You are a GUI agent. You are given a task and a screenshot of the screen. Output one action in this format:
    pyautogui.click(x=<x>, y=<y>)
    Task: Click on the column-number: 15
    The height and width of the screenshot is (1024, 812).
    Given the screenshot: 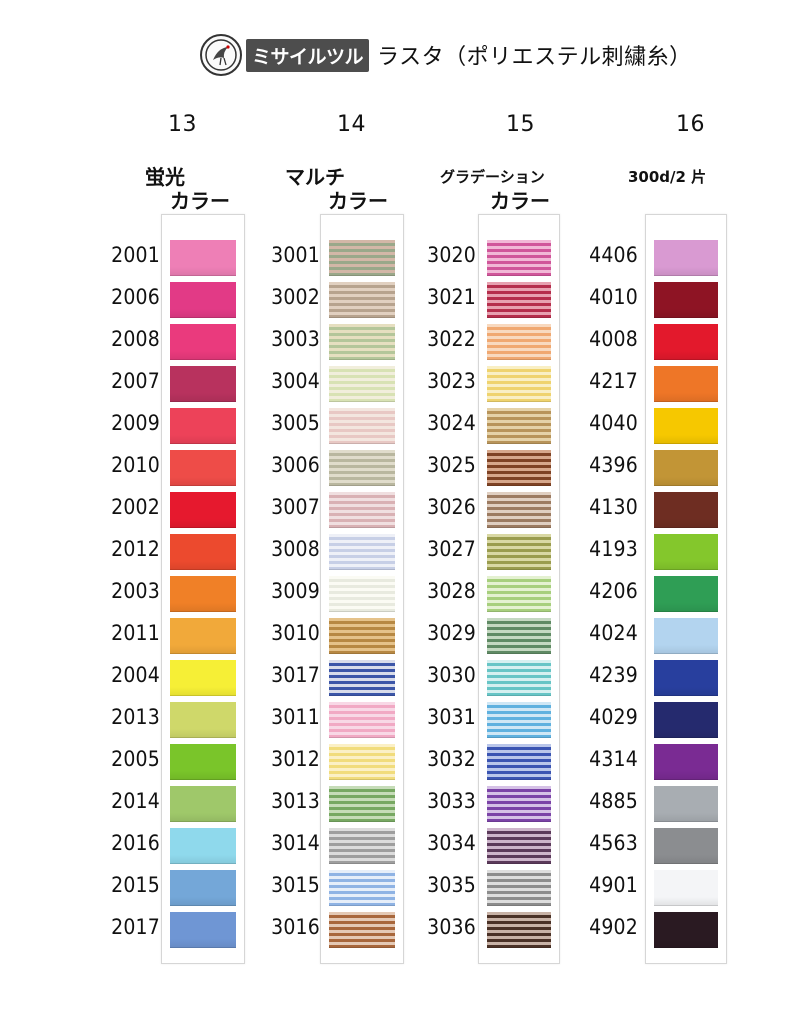 What is the action you would take?
    pyautogui.click(x=520, y=124)
    